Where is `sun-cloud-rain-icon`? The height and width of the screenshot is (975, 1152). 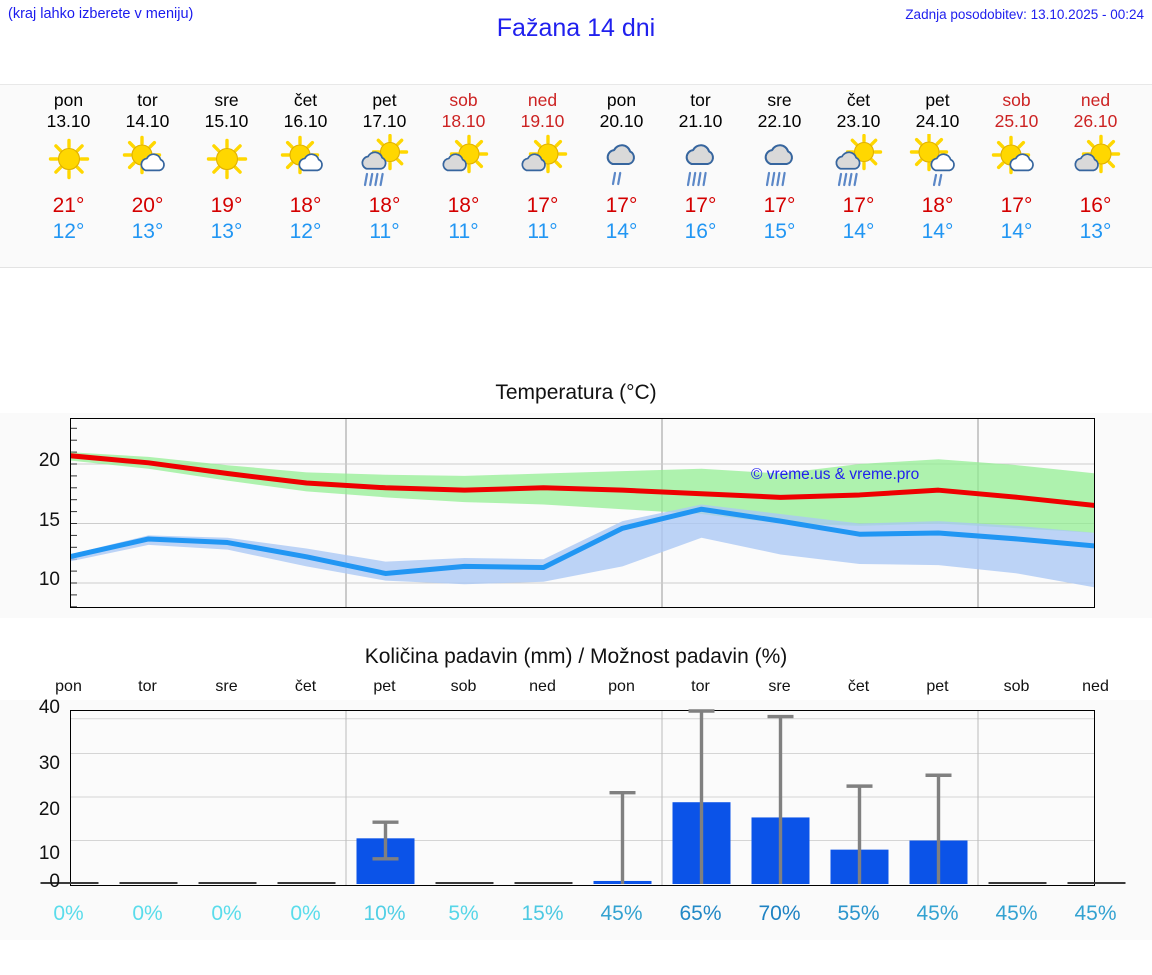 sun-cloud-rain-icon is located at coordinates (858, 162).